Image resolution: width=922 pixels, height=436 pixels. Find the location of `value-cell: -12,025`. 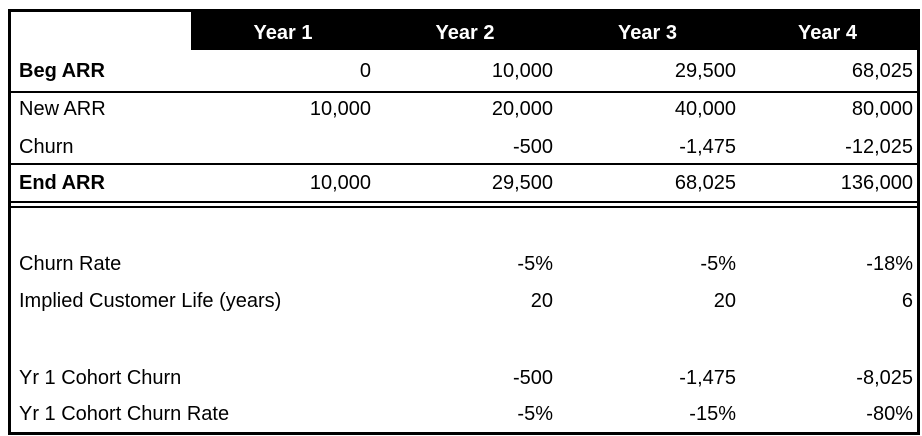

value-cell: -12,025 is located at coordinates (879, 147).